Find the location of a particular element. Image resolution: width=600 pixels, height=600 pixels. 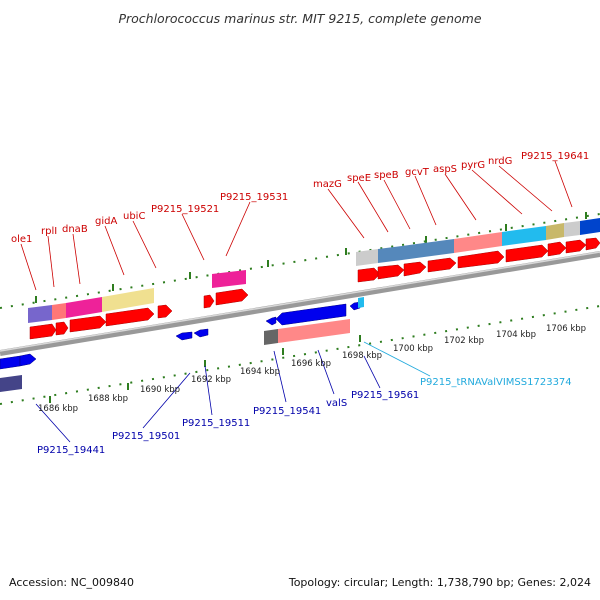

feature-bar-pyrG is located at coordinates (524, 236).